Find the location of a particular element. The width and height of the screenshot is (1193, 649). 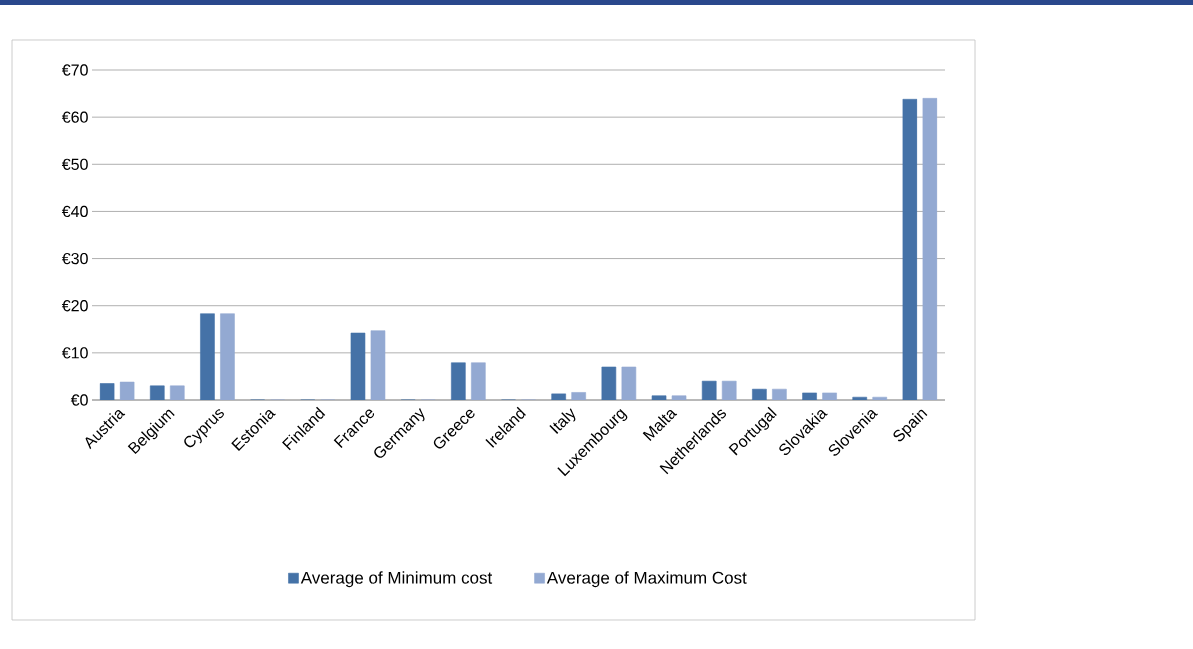

y-tick-label: €10 is located at coordinates (74, 353).